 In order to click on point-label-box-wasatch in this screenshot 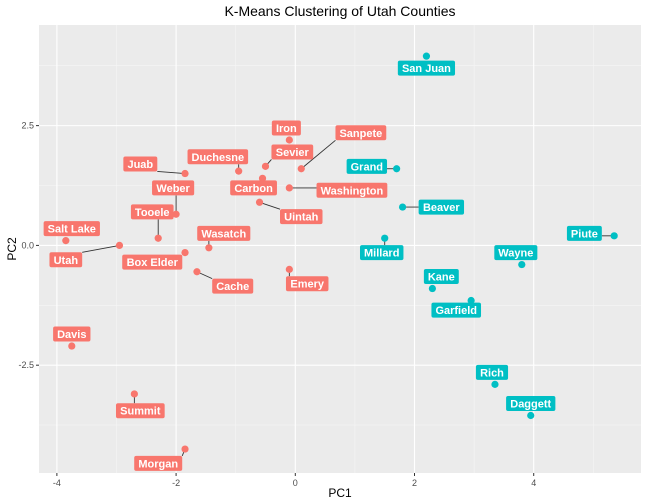, I will do `click(224, 233)`.